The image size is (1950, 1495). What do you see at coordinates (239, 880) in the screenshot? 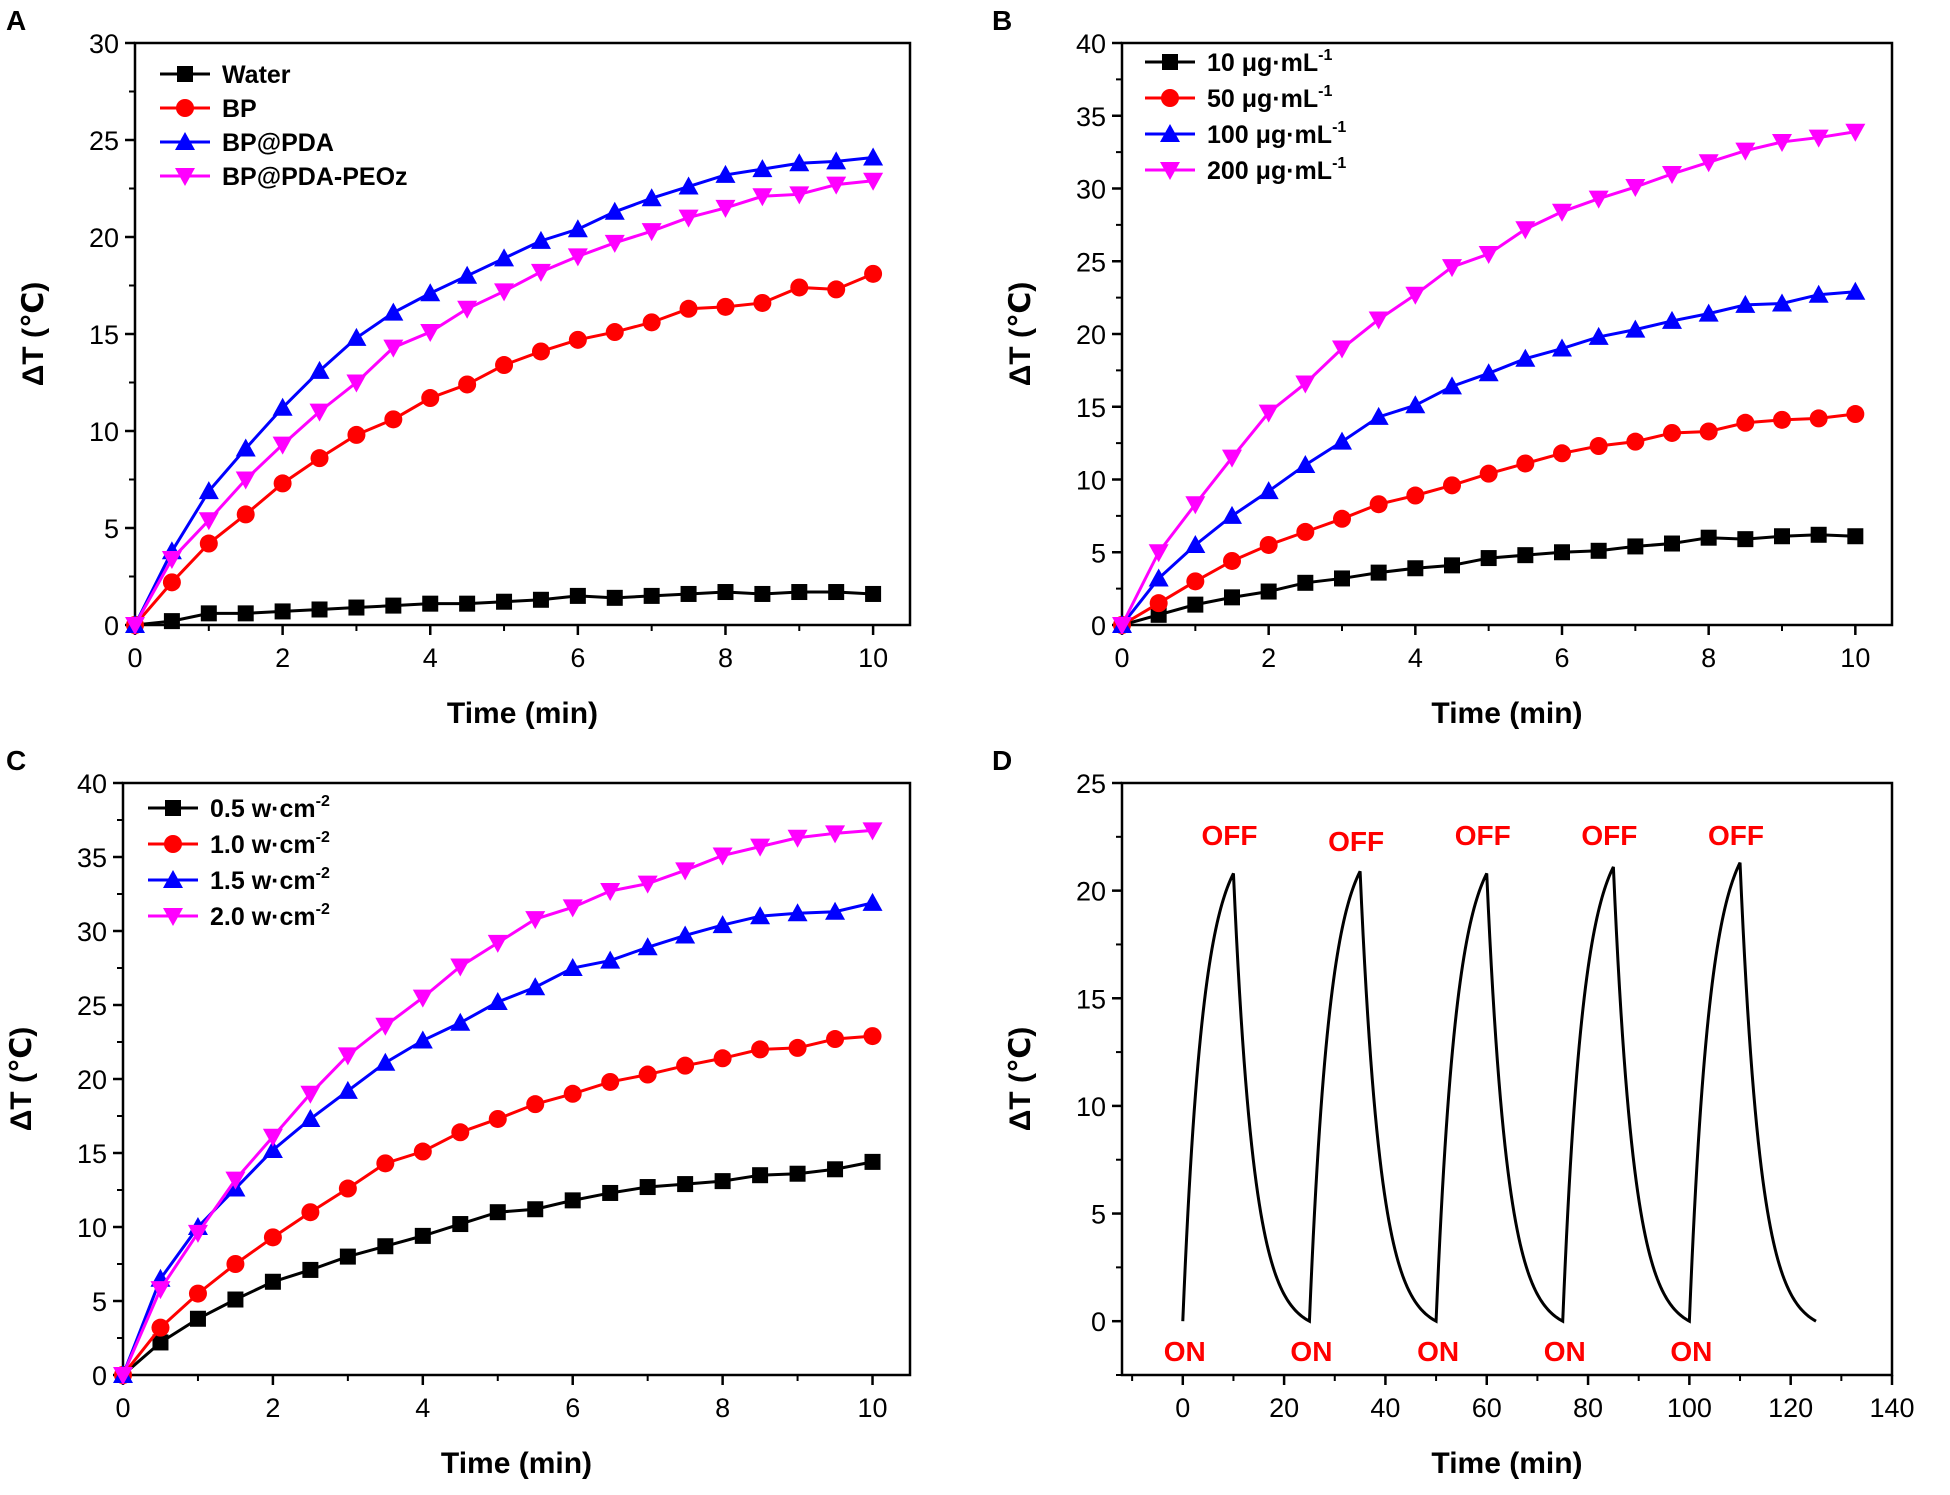
I see `legend-entry: 1.5 w·cm-2` at bounding box center [239, 880].